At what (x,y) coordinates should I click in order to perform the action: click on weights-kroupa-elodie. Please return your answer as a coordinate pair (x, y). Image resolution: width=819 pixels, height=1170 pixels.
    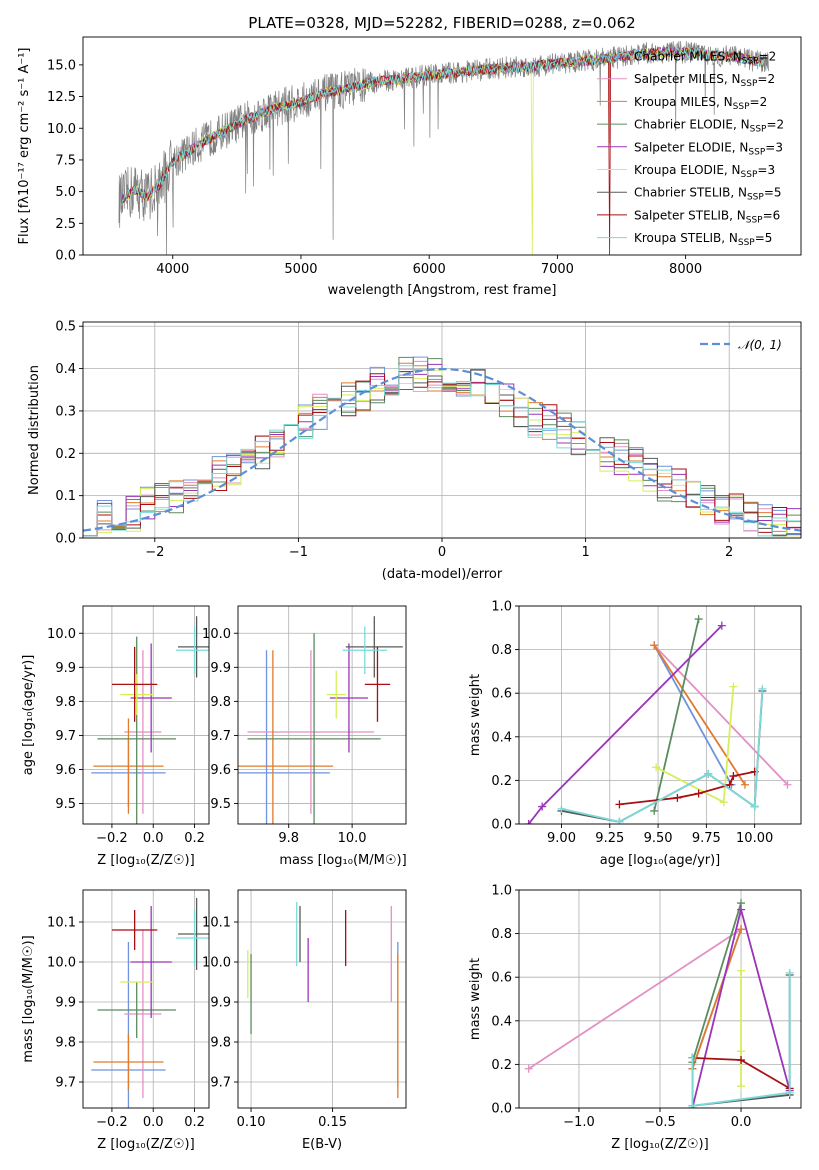
    Looking at the image, I should click on (741, 1028).